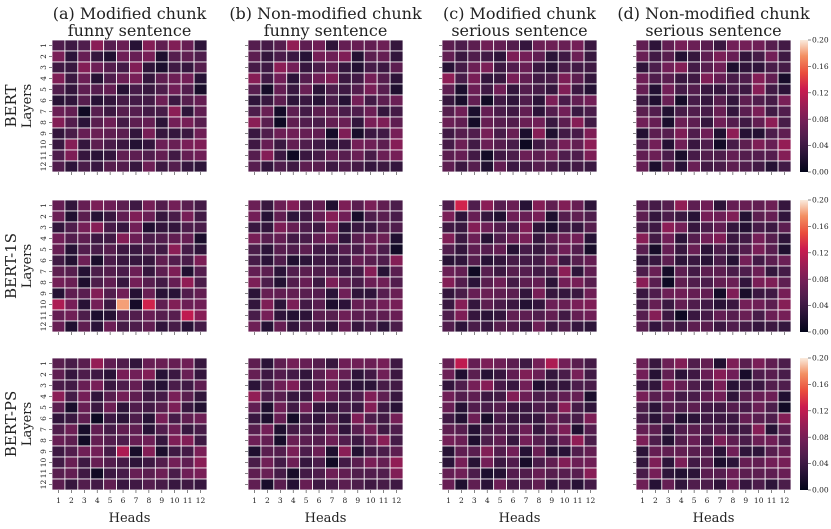  What do you see at coordinates (136, 500) in the screenshot?
I see `x-tick-label: 7` at bounding box center [136, 500].